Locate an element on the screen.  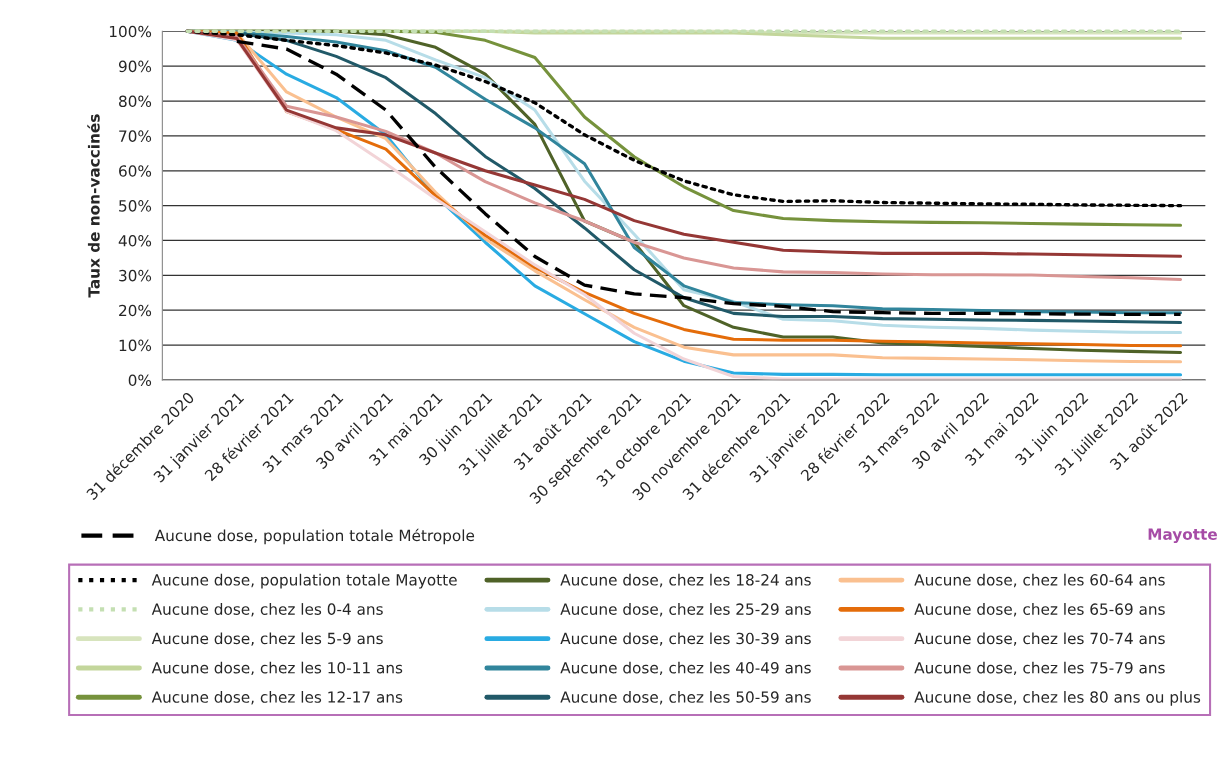
legend-label: Aucune dose, chez les 70-74 ans is located at coordinates (1039, 639).